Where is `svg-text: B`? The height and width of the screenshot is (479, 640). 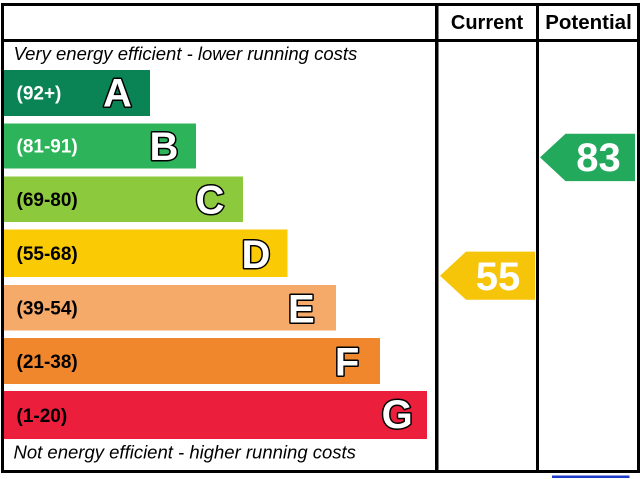 svg-text: B is located at coordinates (164, 147).